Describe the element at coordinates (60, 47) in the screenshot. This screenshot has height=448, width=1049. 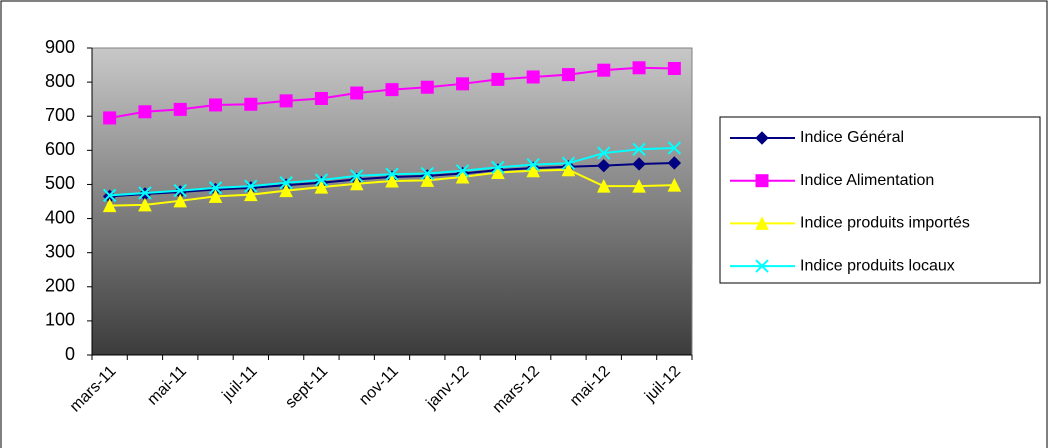
I see `y-tick-label: 900` at that location.